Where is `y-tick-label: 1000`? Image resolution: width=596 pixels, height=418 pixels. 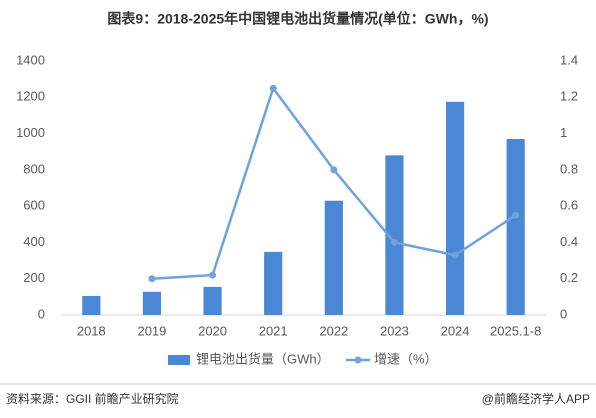
y-tick-label: 1000 is located at coordinates (30, 132).